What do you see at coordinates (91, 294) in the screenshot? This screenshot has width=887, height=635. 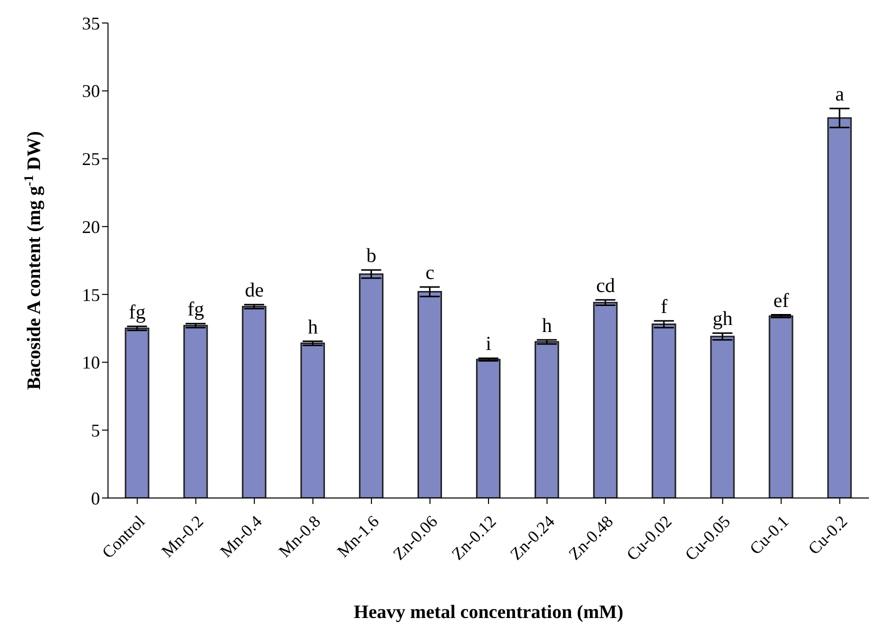 I see `y-tick-label: 15` at bounding box center [91, 294].